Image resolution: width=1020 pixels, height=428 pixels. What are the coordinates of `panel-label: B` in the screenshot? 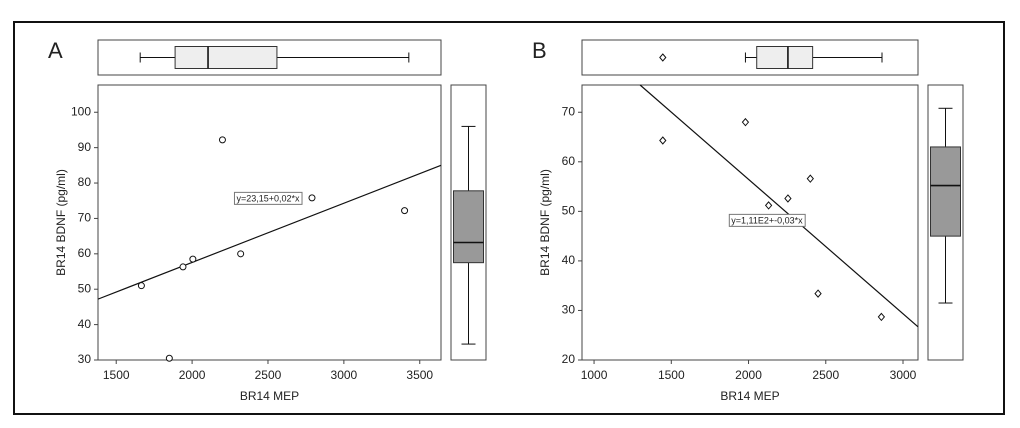 It's located at (539, 50).